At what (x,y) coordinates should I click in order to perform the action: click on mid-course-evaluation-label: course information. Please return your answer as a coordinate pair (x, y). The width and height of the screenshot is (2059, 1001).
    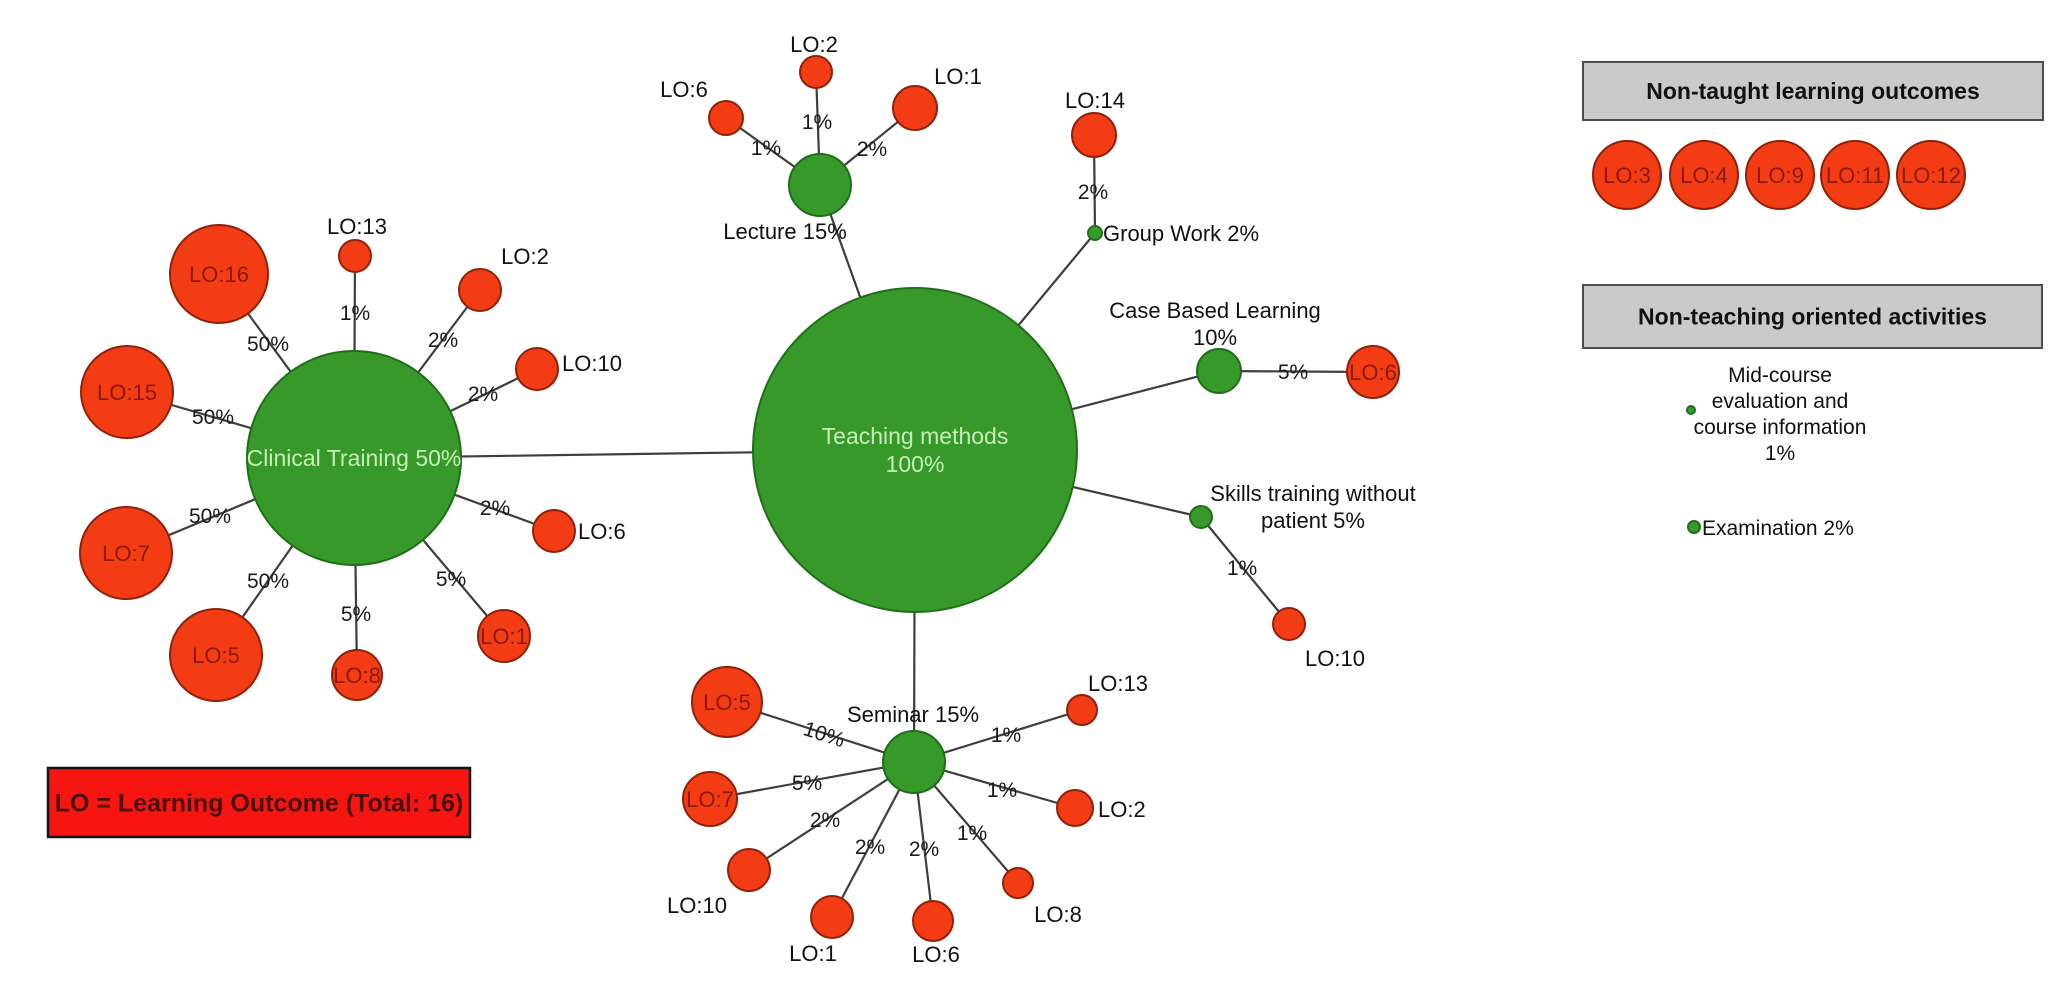
    Looking at the image, I should click on (1780, 427).